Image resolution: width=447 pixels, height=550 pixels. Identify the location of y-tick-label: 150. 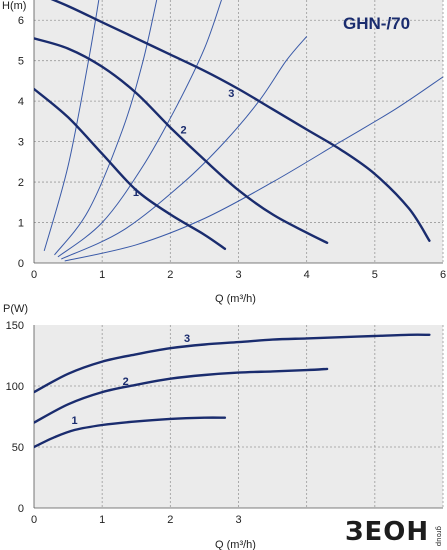
(15, 326).